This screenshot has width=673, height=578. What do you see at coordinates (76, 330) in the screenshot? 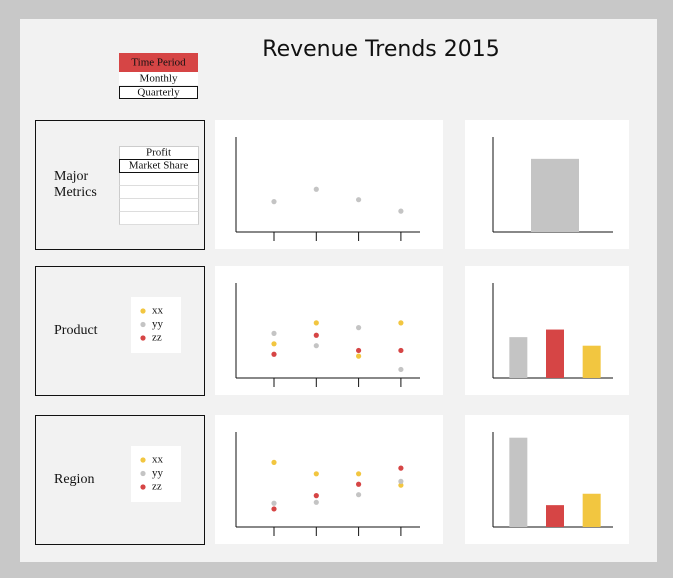
I see `row-label: Product` at bounding box center [76, 330].